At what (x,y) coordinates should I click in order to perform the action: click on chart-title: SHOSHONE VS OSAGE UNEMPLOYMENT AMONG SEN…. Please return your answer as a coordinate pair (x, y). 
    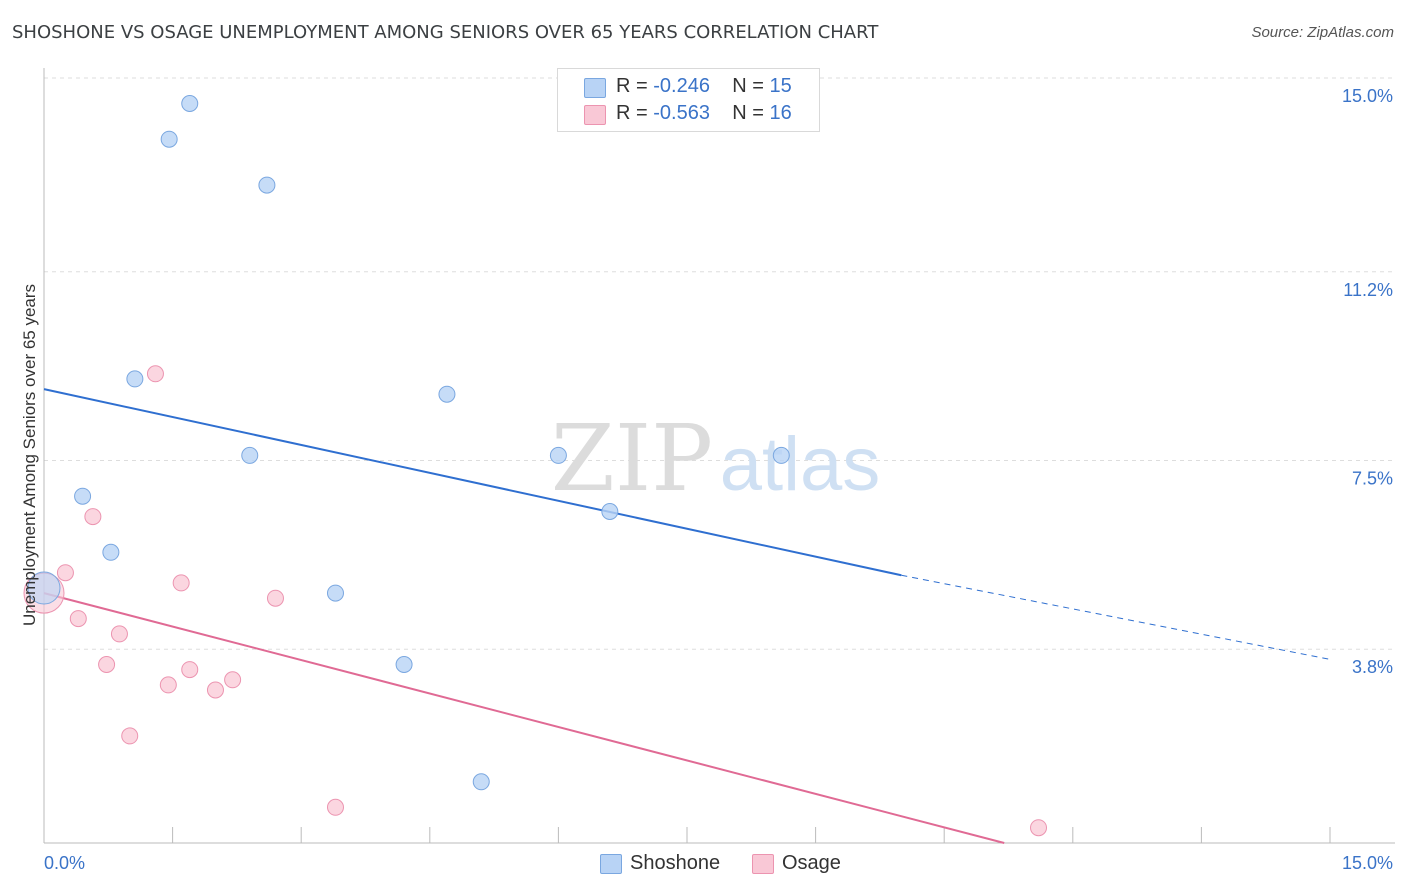
    Looking at the image, I should click on (445, 32).